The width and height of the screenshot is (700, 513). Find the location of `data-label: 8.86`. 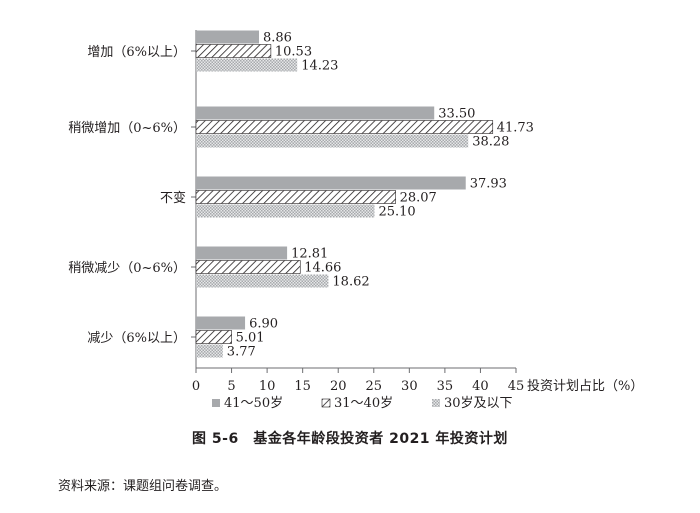

data-label: 8.86 is located at coordinates (277, 38).